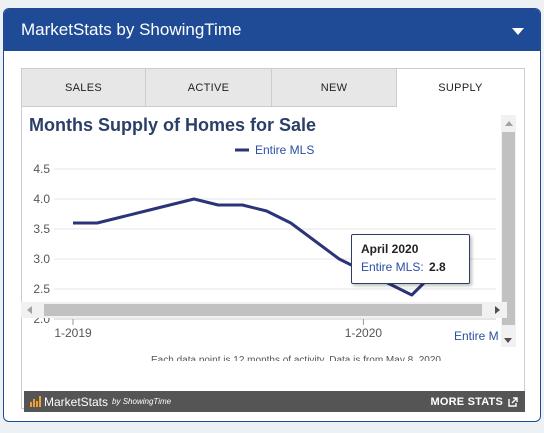 The image size is (544, 433). What do you see at coordinates (508, 228) in the screenshot?
I see `vertical-scroll-thumb` at bounding box center [508, 228].